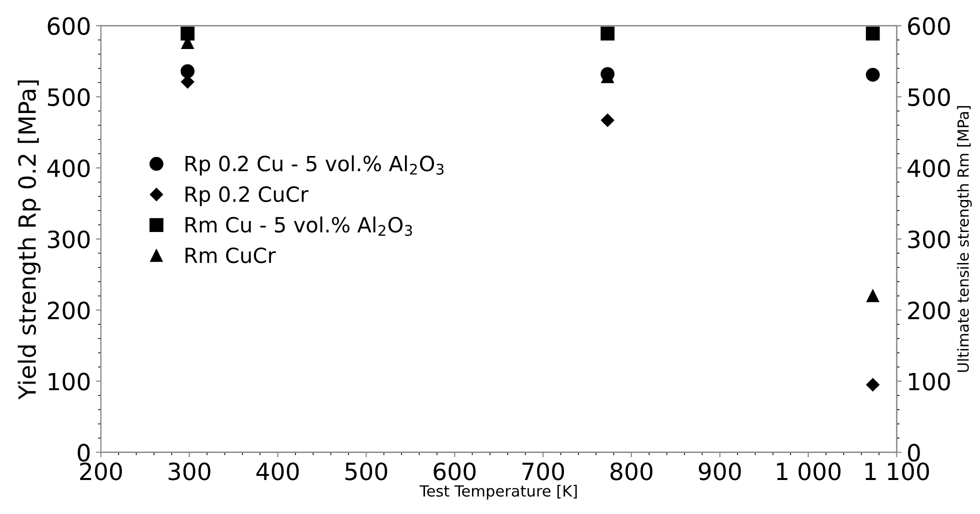  Describe the element at coordinates (189, 471) in the screenshot. I see `x-tick-label: 300` at that location.